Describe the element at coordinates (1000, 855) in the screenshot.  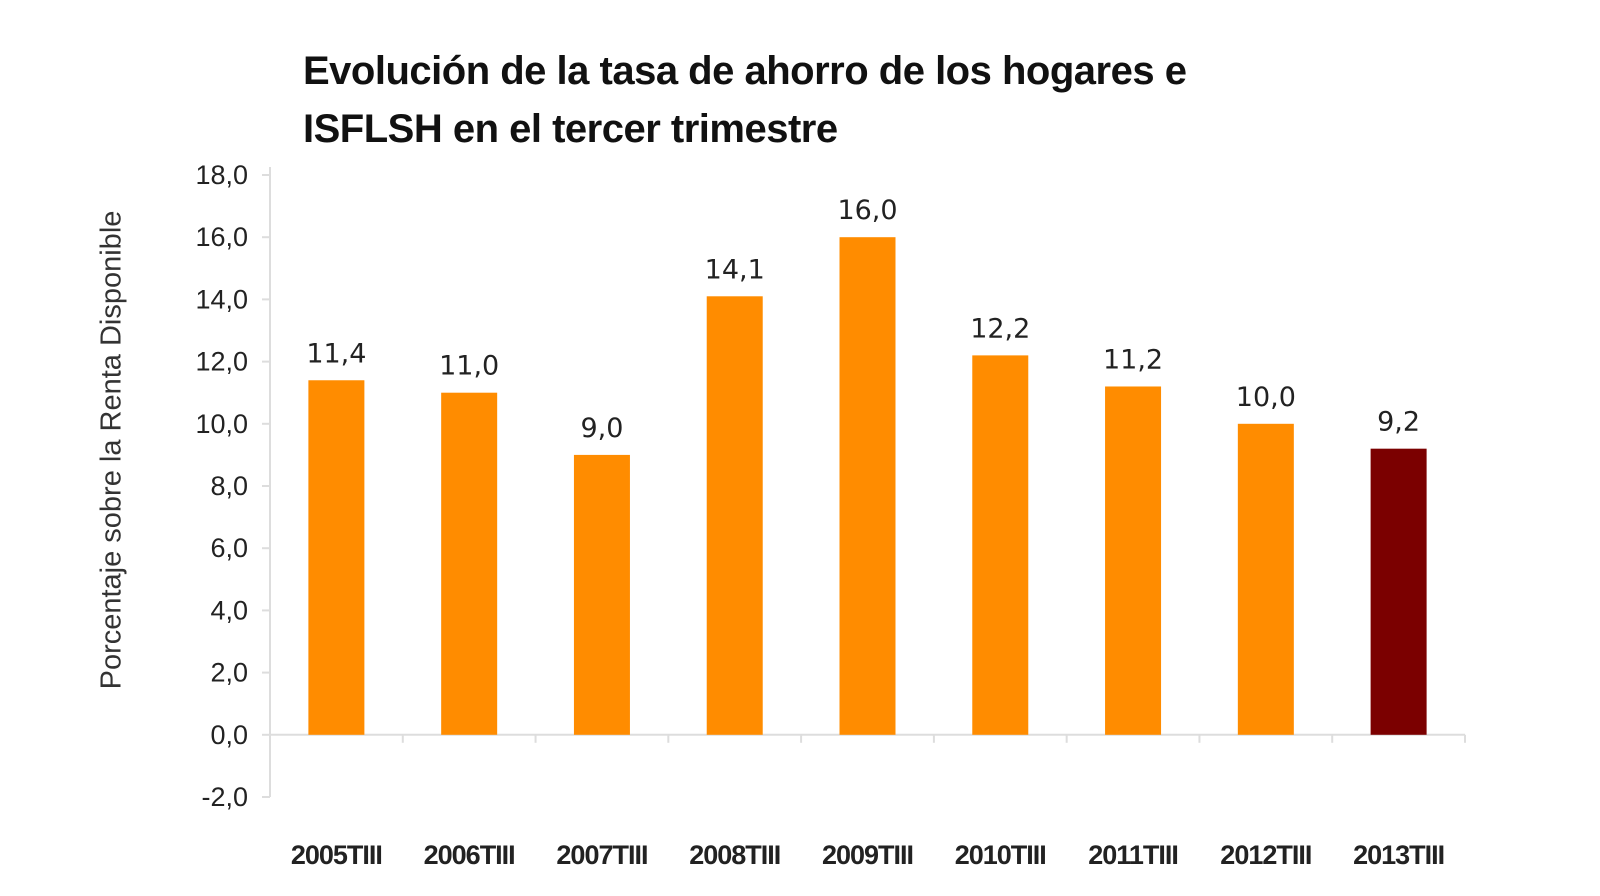
I see `x-tick-label: 2010TIII` at that location.